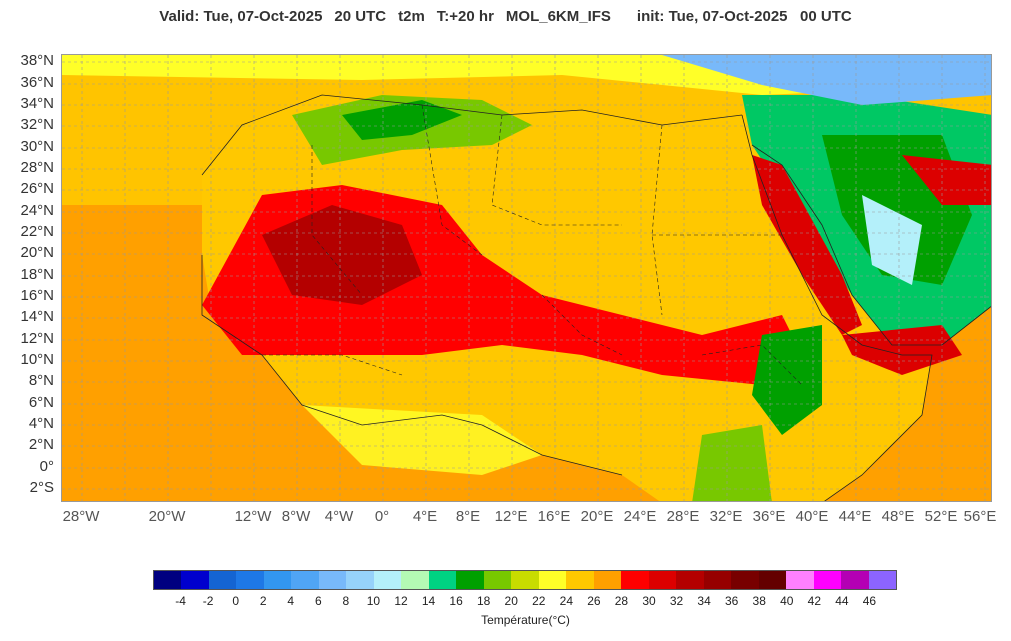 The height and width of the screenshot is (641, 1011). What do you see at coordinates (41, 402) in the screenshot?
I see `lat-label: 6°N` at bounding box center [41, 402].